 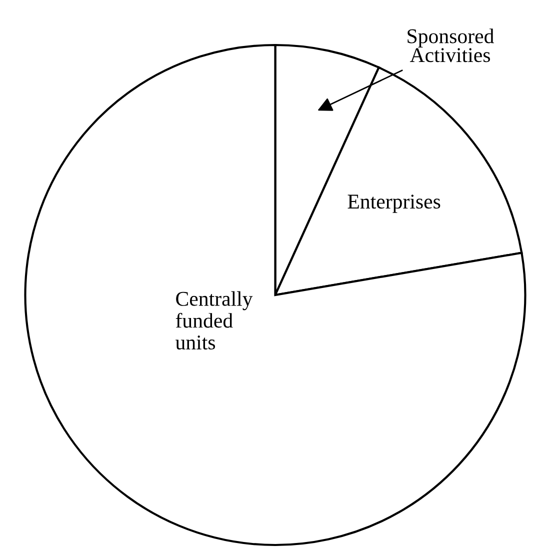 I want to click on slice-label: Centrally funded units, so click(x=214, y=320).